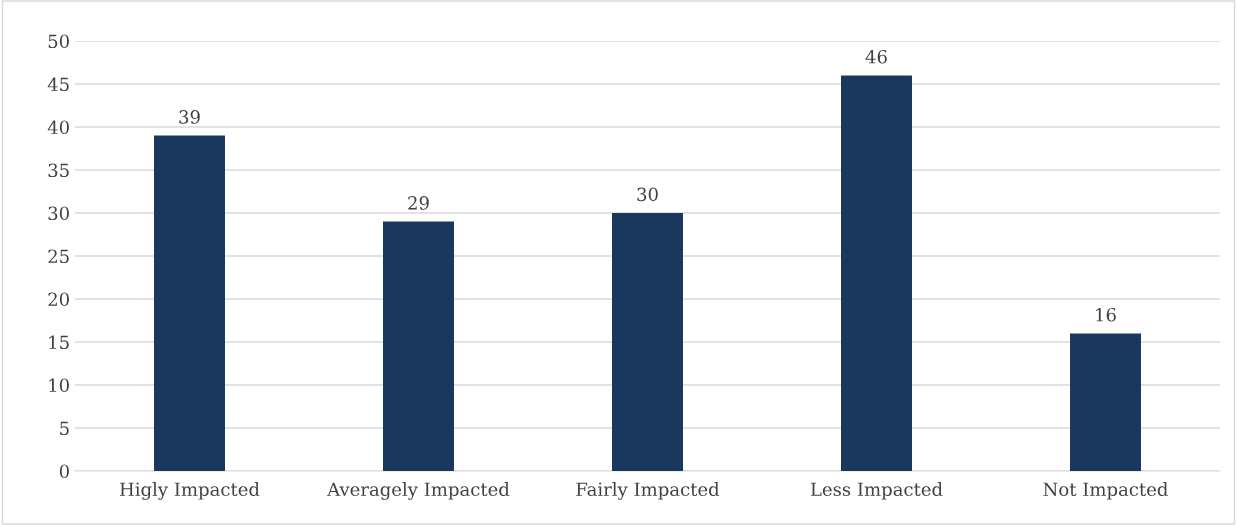 The height and width of the screenshot is (525, 1237). Describe the element at coordinates (64, 428) in the screenshot. I see `y-tick-label: 5` at that location.